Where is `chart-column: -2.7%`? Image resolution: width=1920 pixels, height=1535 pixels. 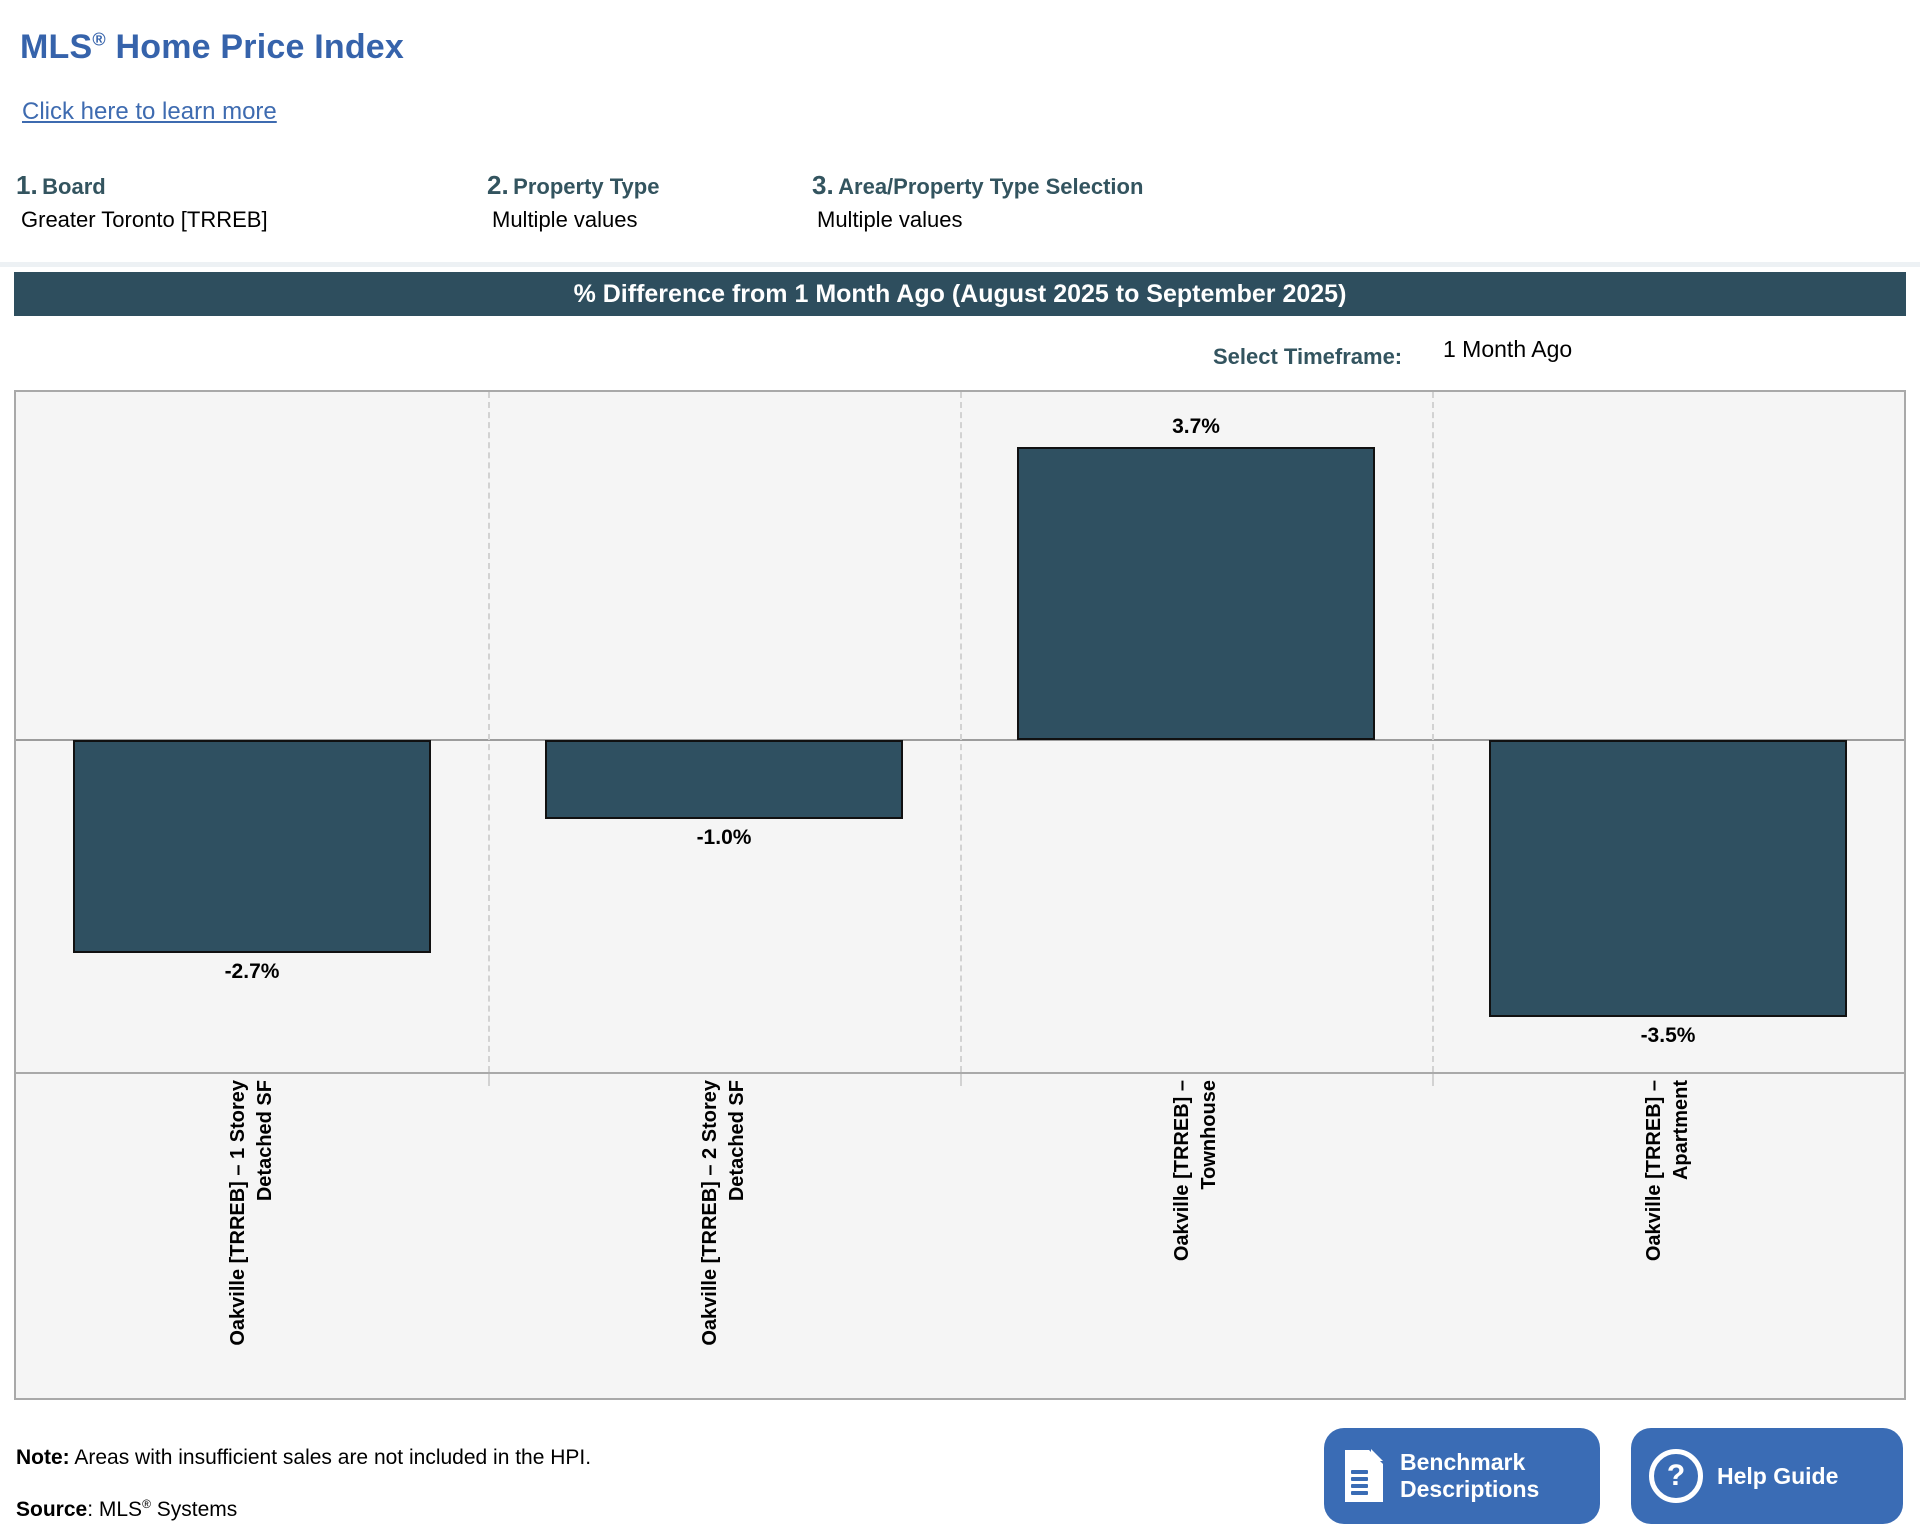
chart-column: -2.7% is located at coordinates (252, 732).